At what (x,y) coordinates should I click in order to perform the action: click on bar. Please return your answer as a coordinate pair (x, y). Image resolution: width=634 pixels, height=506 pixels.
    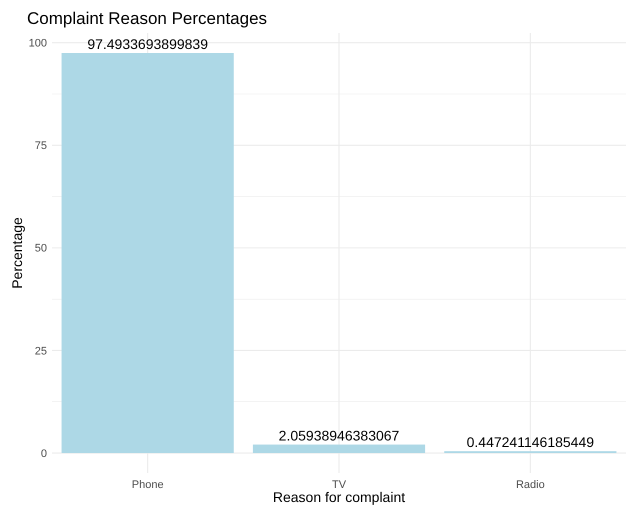
    Looking at the image, I should click on (339, 449).